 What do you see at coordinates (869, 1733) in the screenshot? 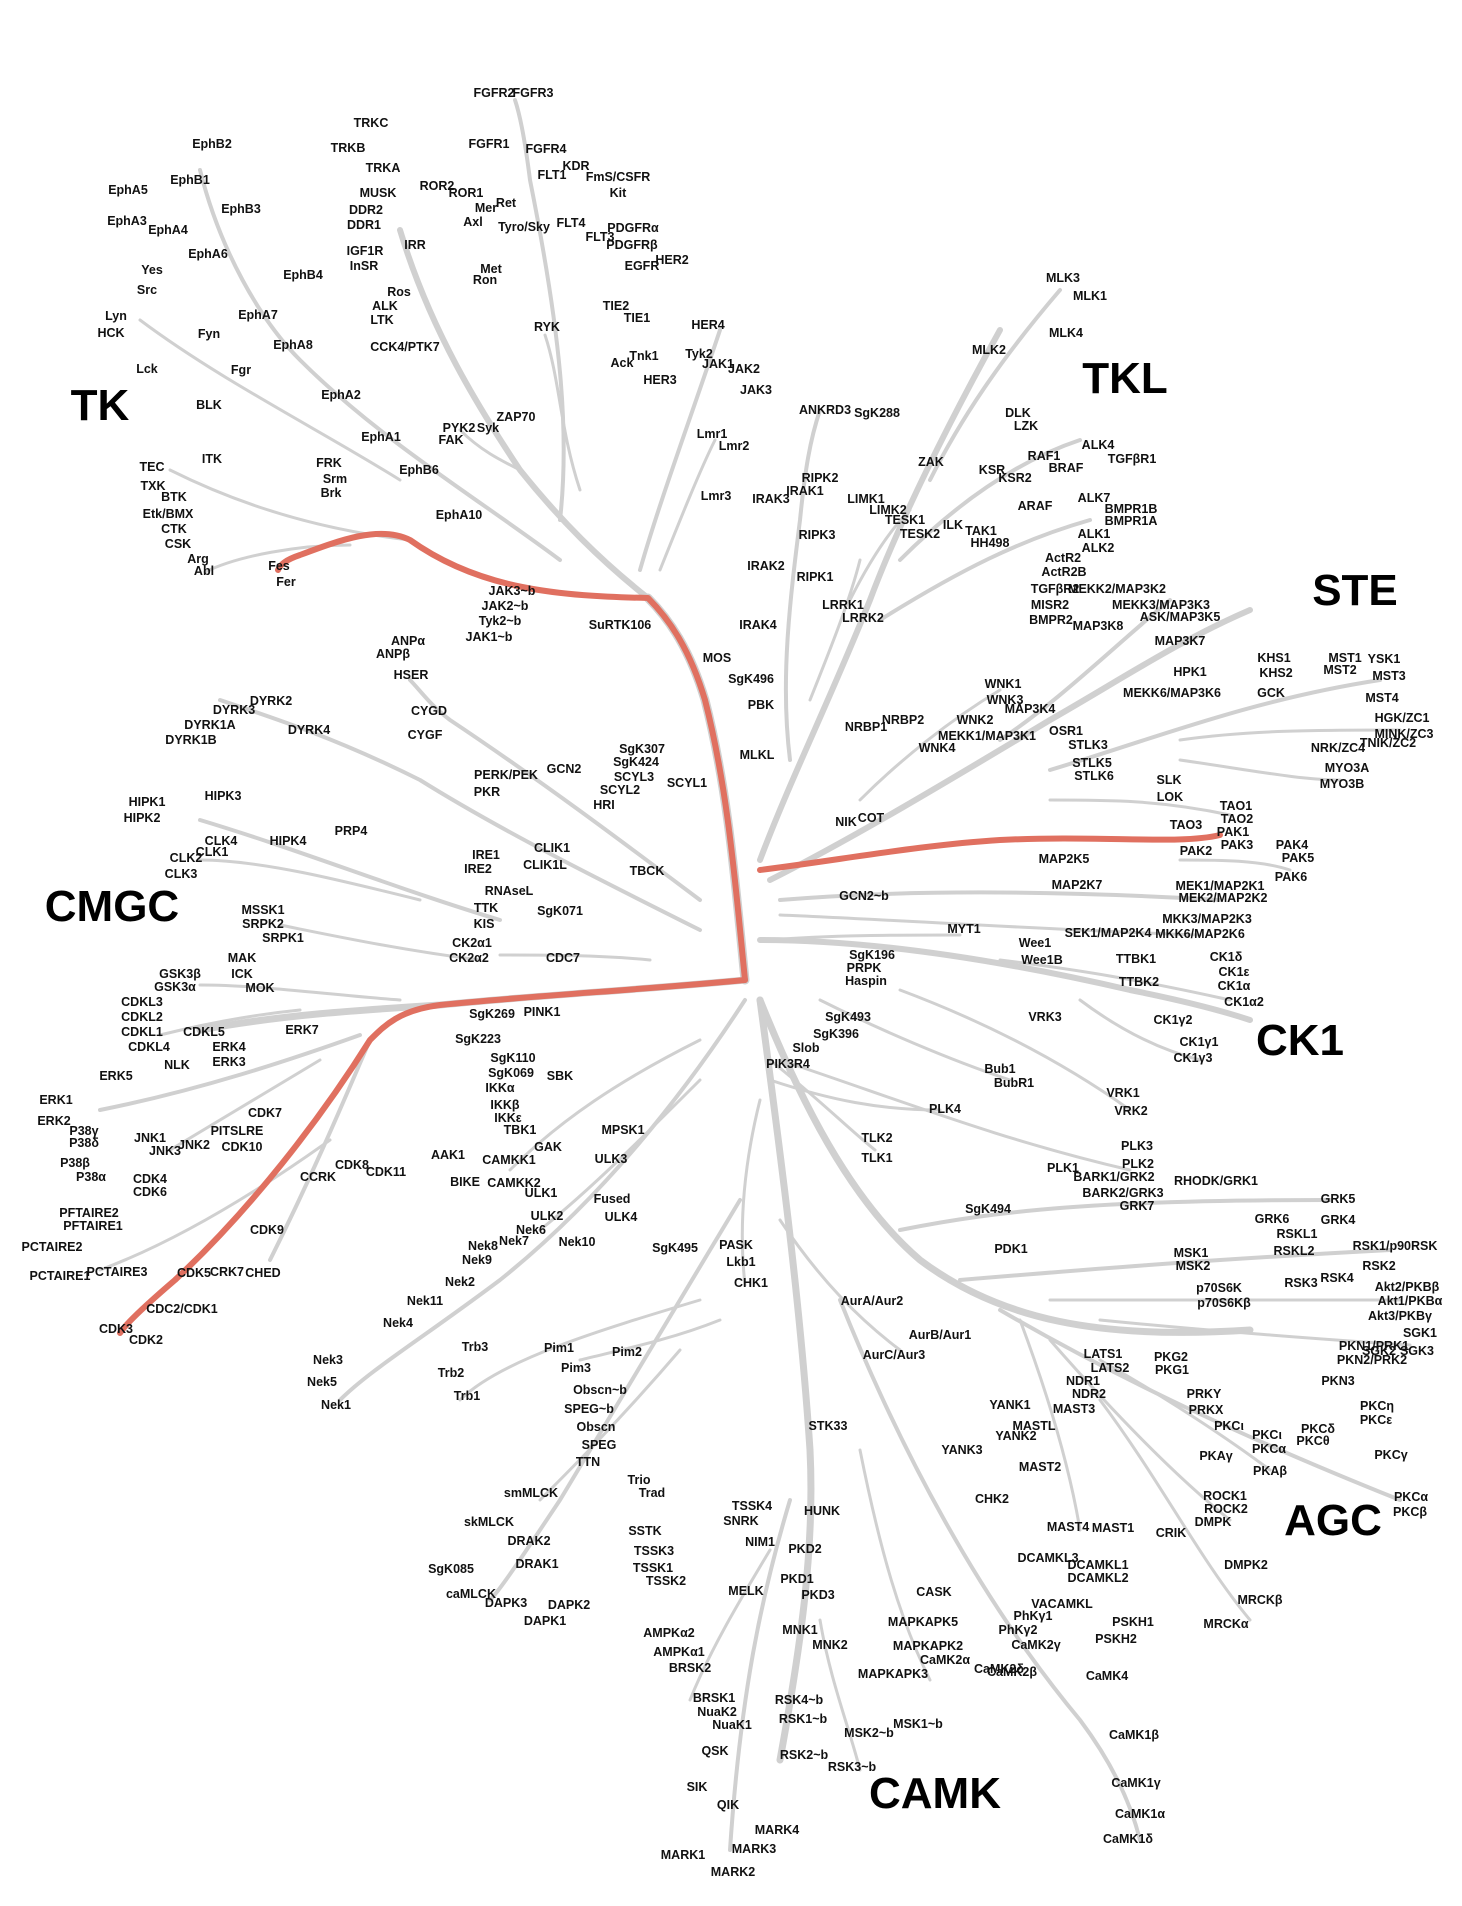
I see `kinase-label: MSK2~b` at bounding box center [869, 1733].